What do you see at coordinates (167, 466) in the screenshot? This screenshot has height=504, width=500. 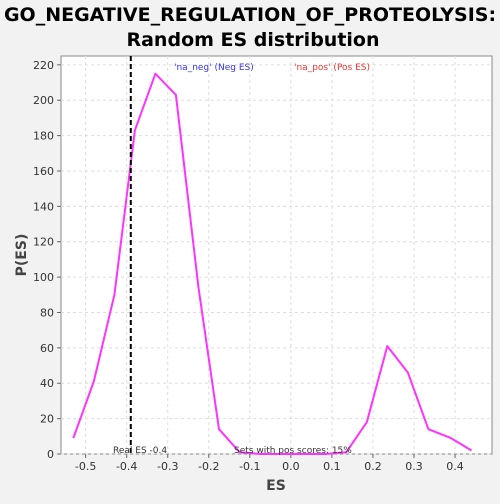 I see `x-tick-label: -0.3` at bounding box center [167, 466].